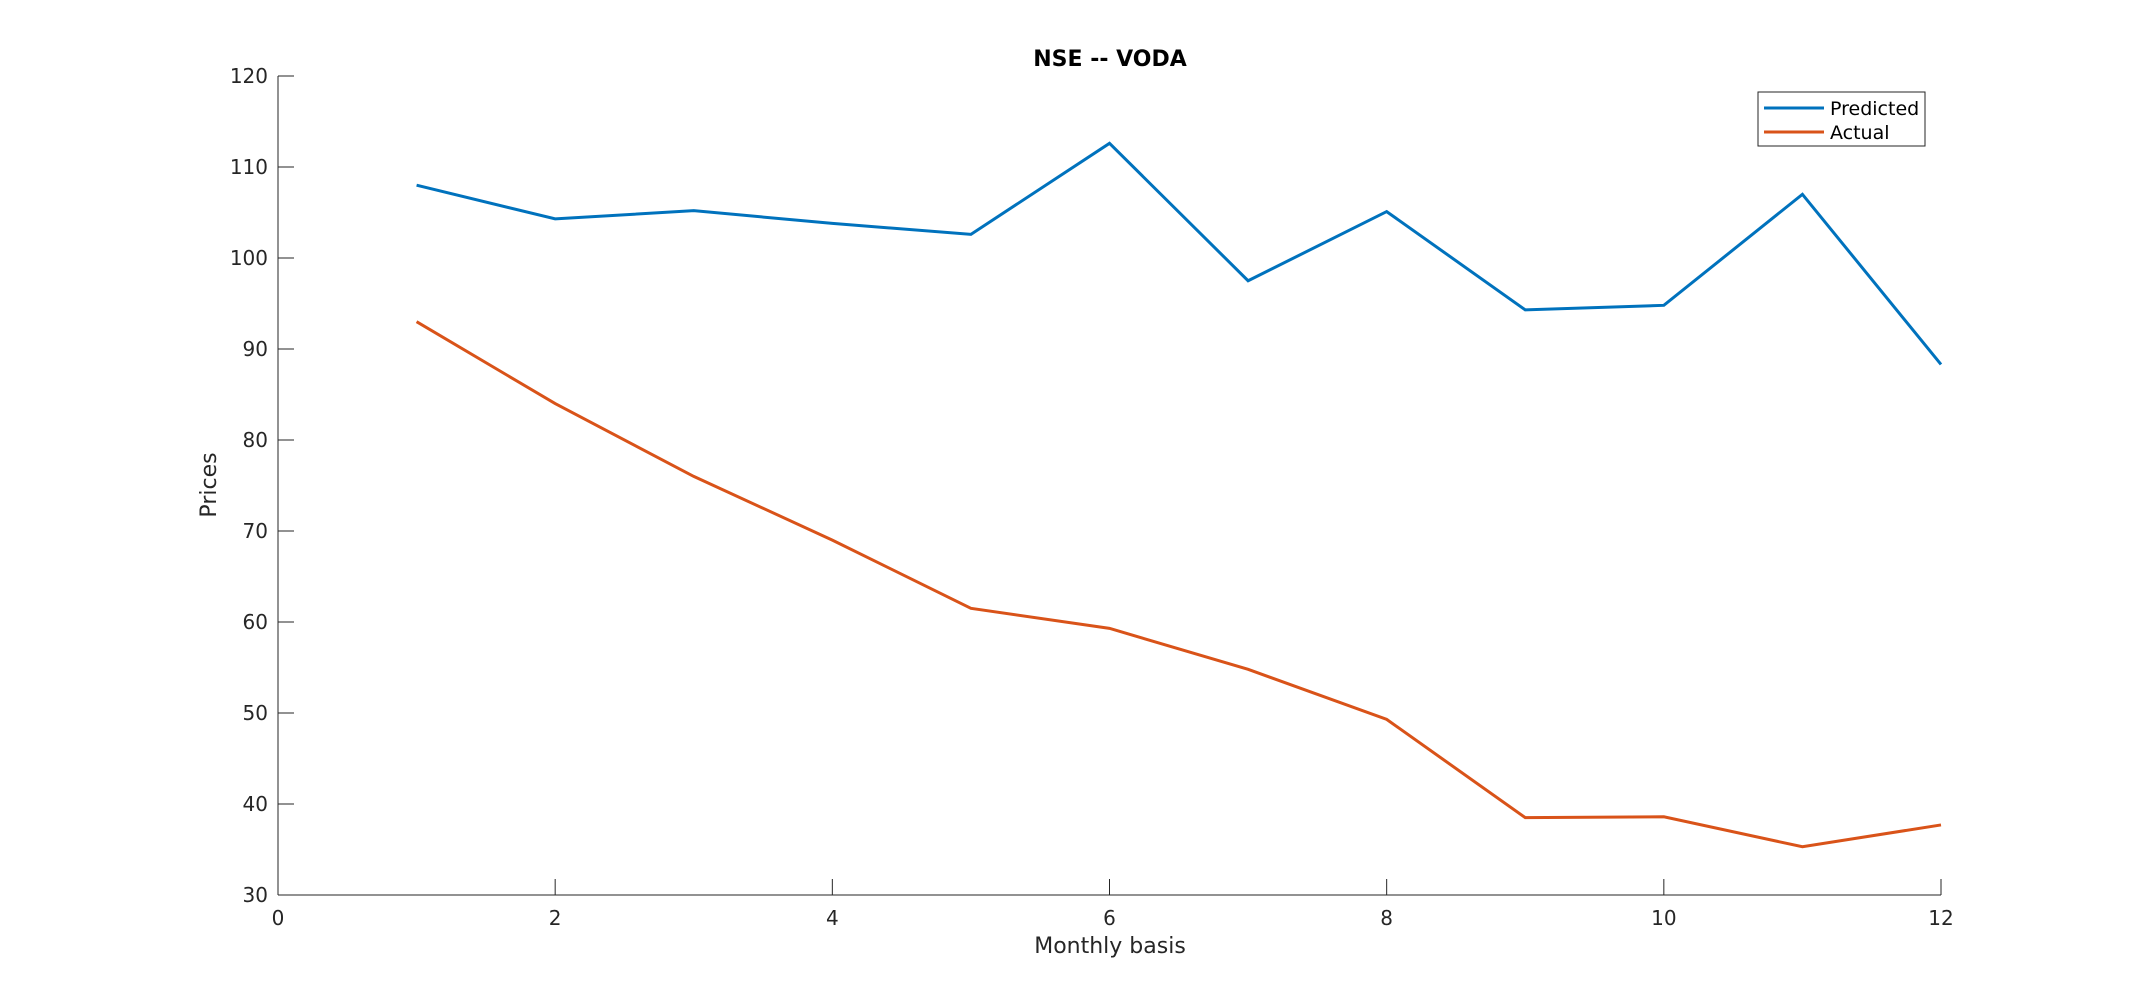 The image size is (2134, 1004). Describe the element at coordinates (249, 167) in the screenshot. I see `y-tick-label: 110` at that location.